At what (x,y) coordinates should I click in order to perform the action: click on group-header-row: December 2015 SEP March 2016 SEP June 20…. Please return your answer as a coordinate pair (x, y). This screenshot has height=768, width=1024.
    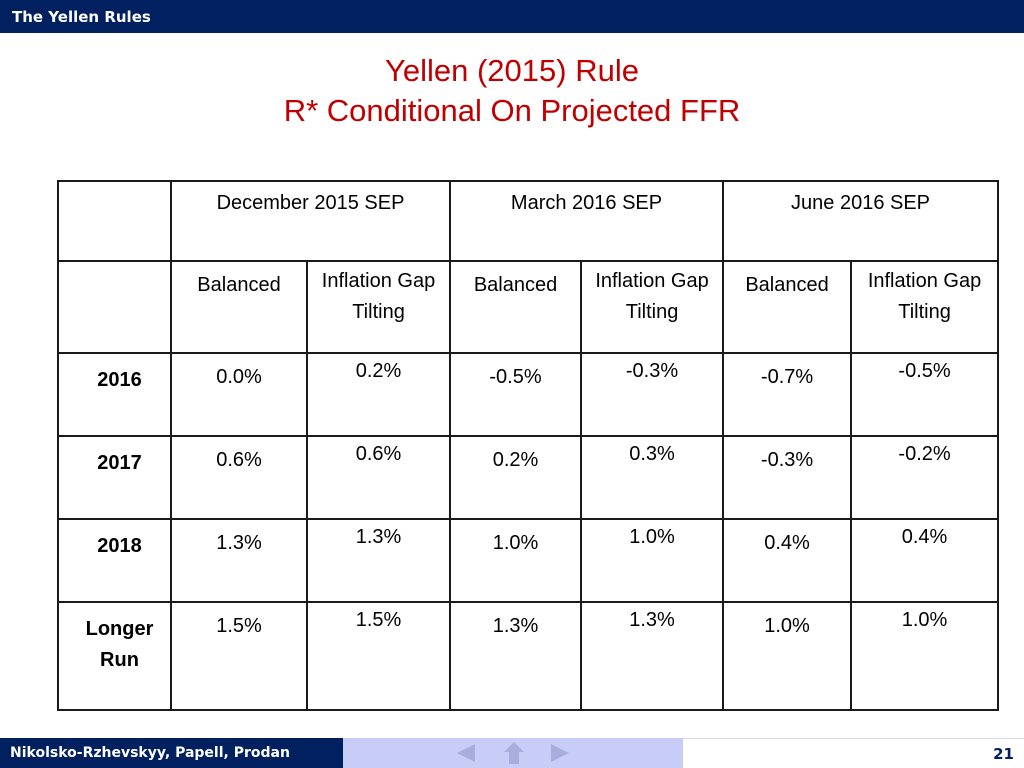
    Looking at the image, I should click on (528, 221).